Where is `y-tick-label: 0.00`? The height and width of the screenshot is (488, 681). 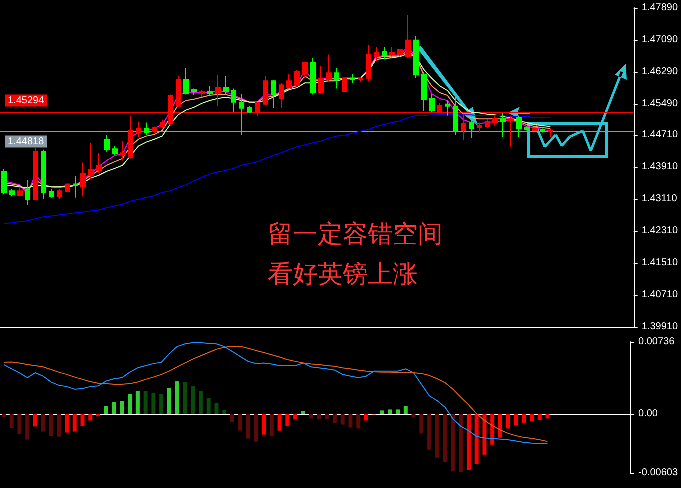
y-tick-label: 0.00 is located at coordinates (648, 414).